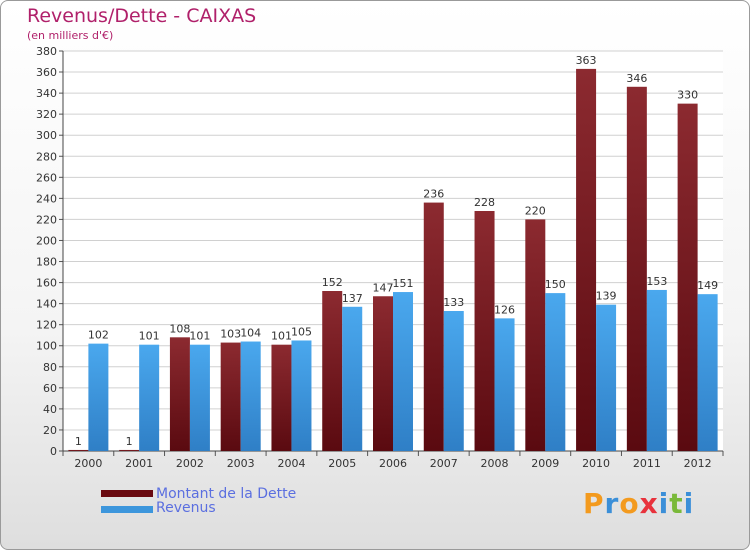 Image resolution: width=750 pixels, height=550 pixels. Describe the element at coordinates (656, 281) in the screenshot. I see `data-label: 153` at that location.